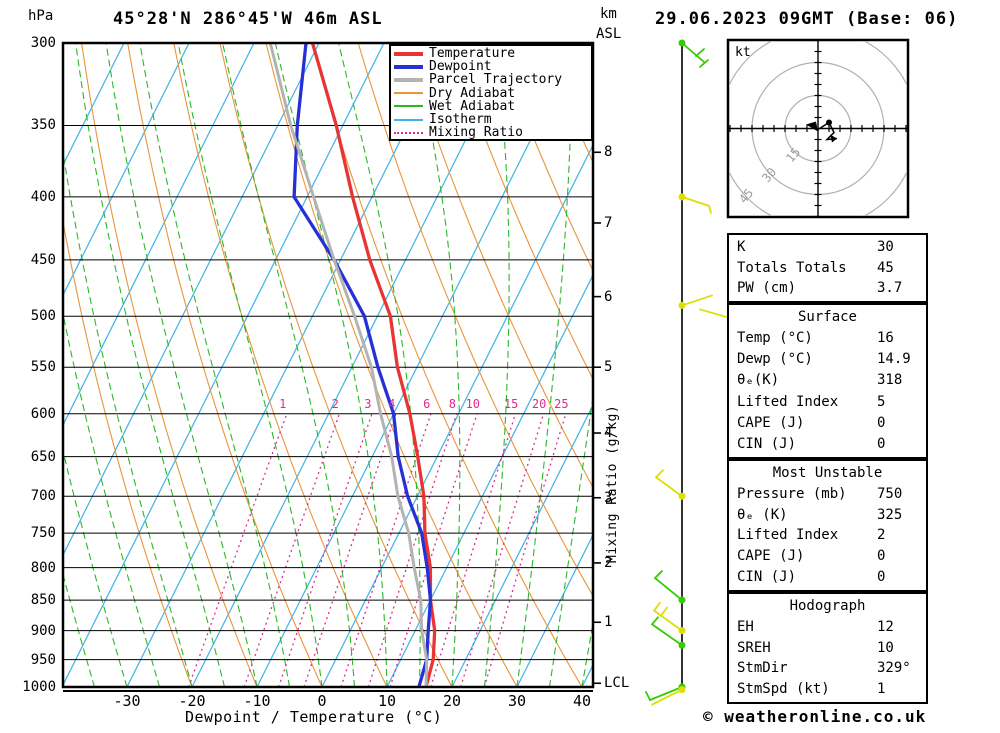  Describe the element at coordinates (460, 120) in the screenshot. I see `legend-item-label: Isotherm` at that location.